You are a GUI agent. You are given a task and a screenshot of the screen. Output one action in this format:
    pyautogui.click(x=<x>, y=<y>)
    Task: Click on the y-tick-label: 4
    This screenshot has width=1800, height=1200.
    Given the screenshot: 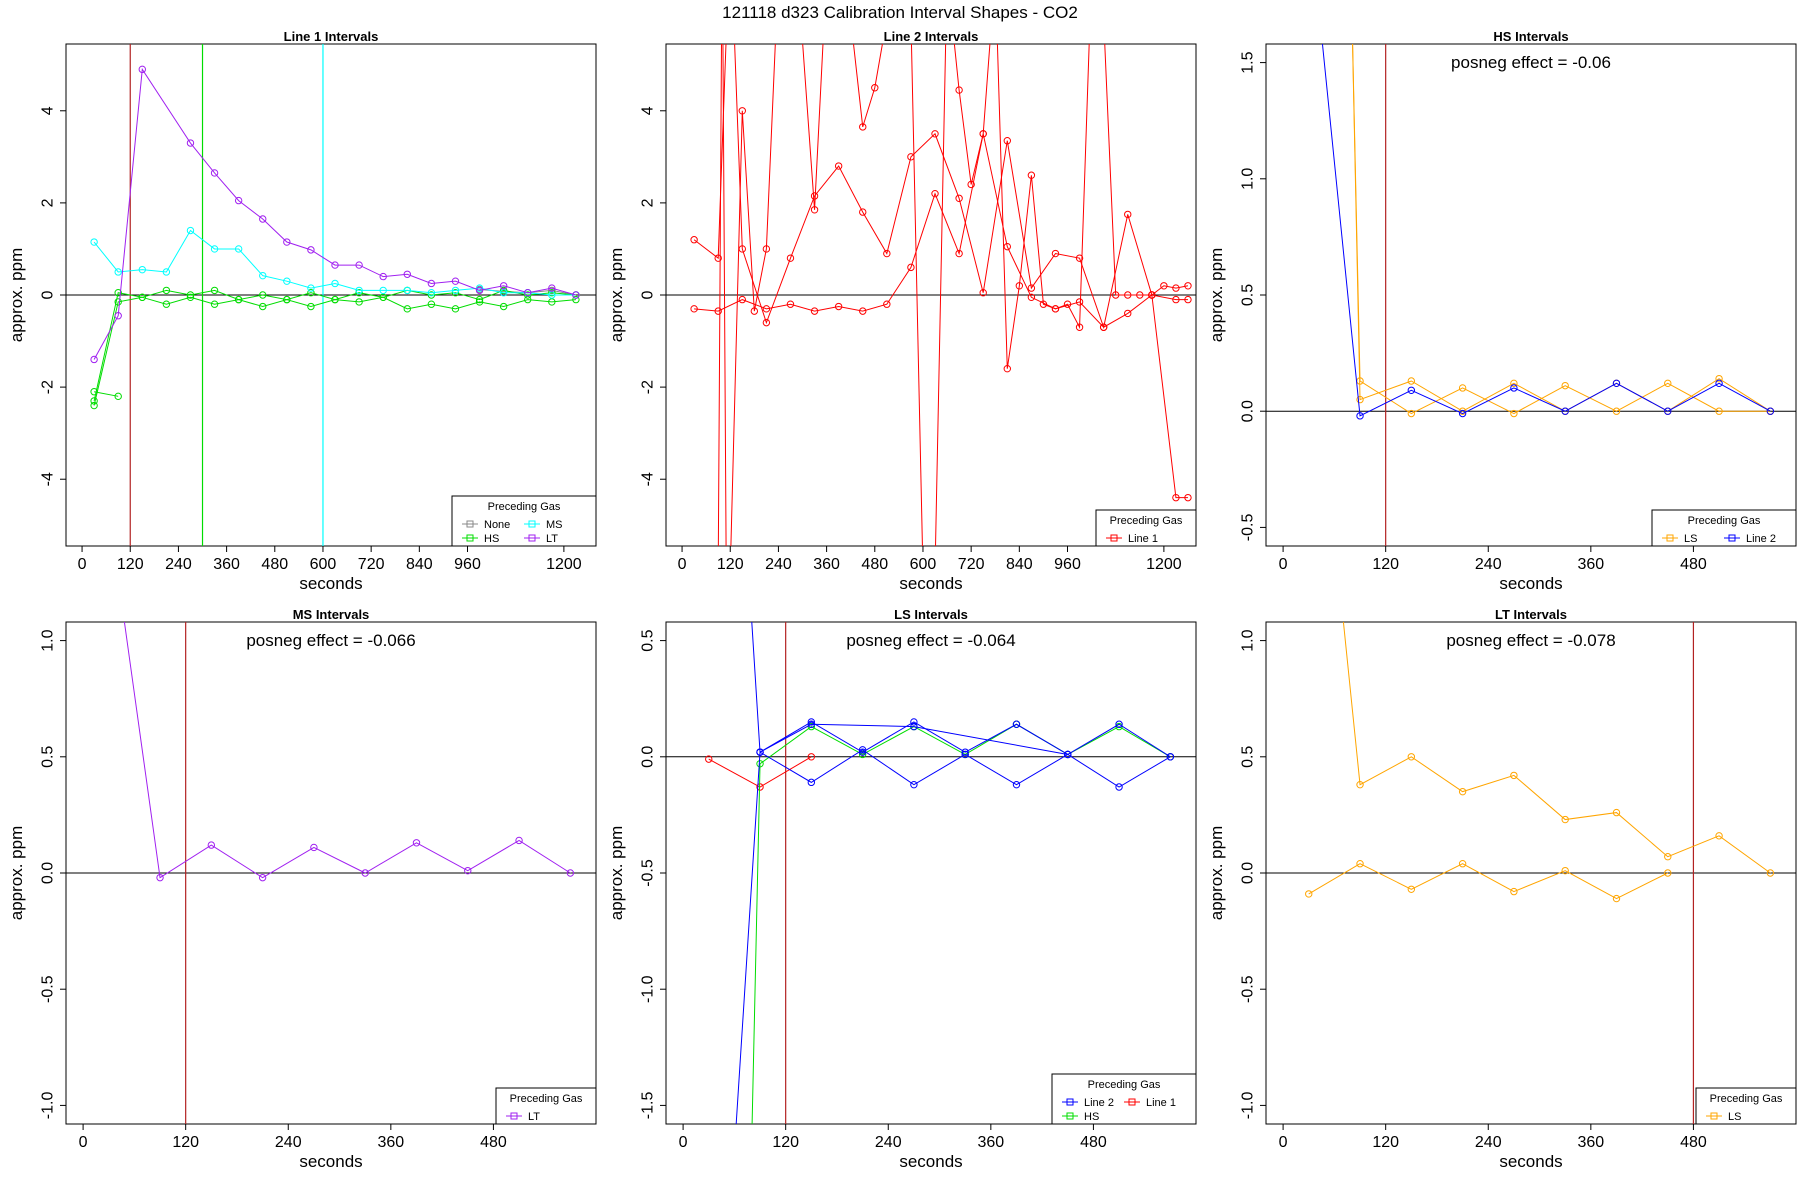 What is the action you would take?
    pyautogui.click(x=648, y=110)
    